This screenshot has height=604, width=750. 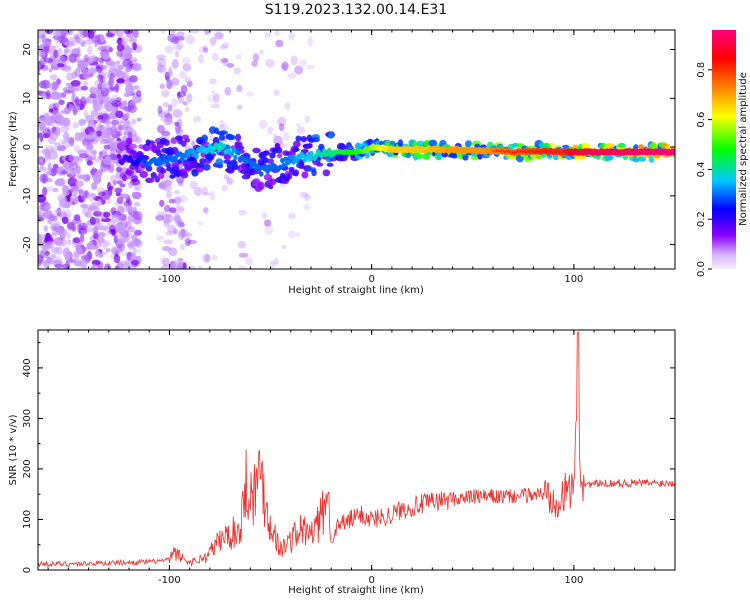 What do you see at coordinates (701, 70) in the screenshot?
I see `colorbar-tick-label: 0.8` at bounding box center [701, 70].